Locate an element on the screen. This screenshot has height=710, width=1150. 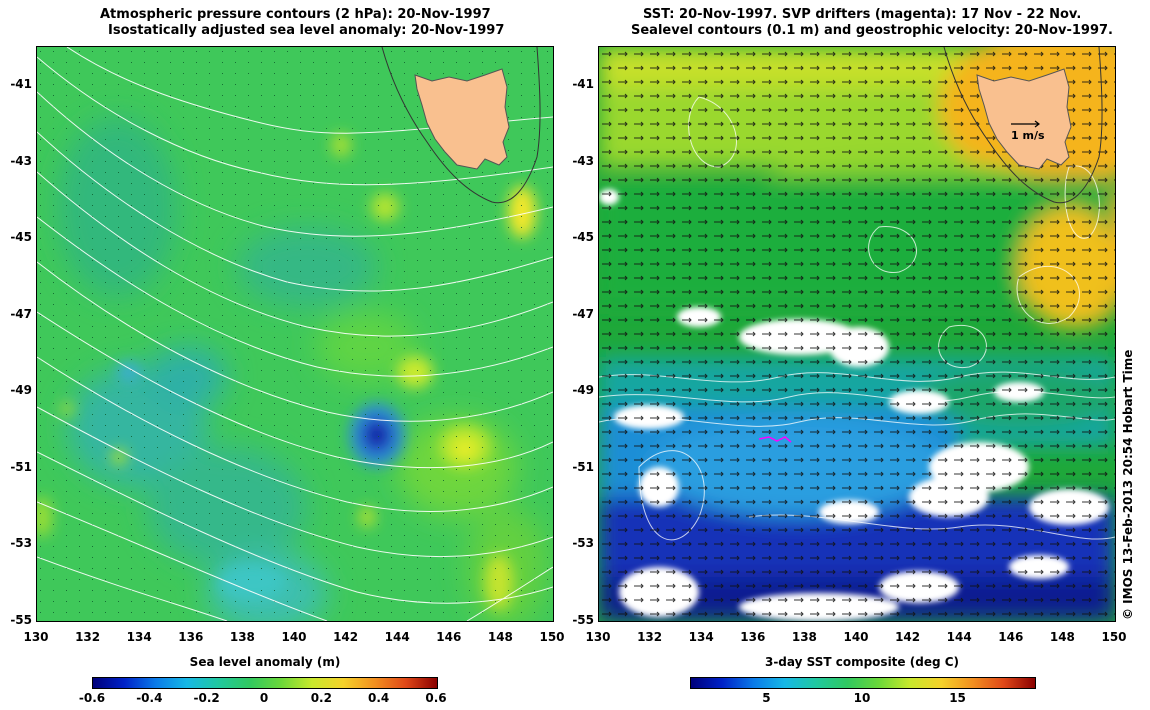
sst-colorbar is located at coordinates (863, 683).